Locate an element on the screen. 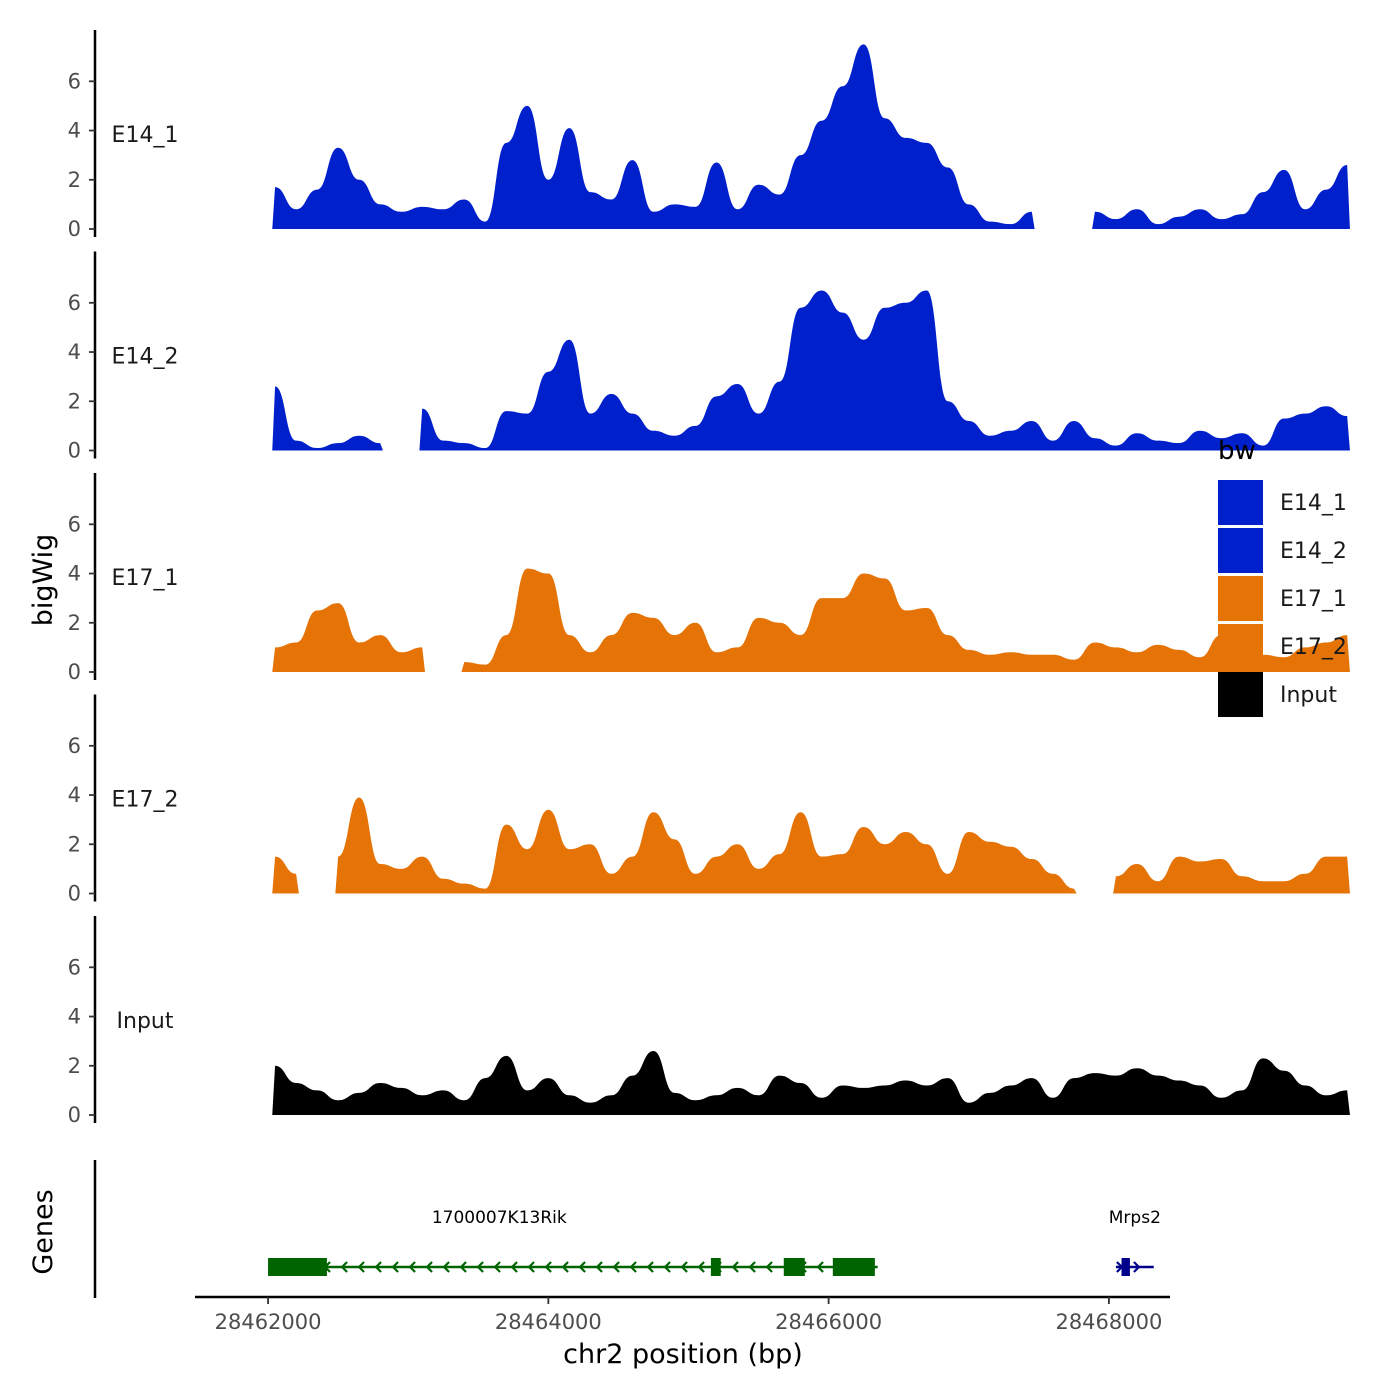  track-panel-e14_2: 0 2 4 6 E14_2 is located at coordinates (709, 357).